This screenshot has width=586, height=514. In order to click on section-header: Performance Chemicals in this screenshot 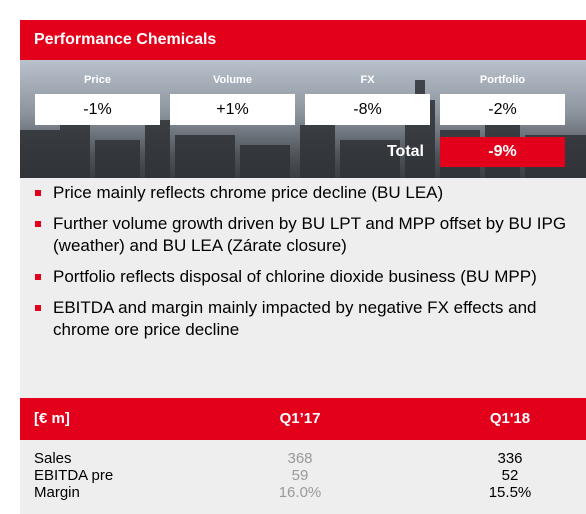, I will do `click(303, 40)`.